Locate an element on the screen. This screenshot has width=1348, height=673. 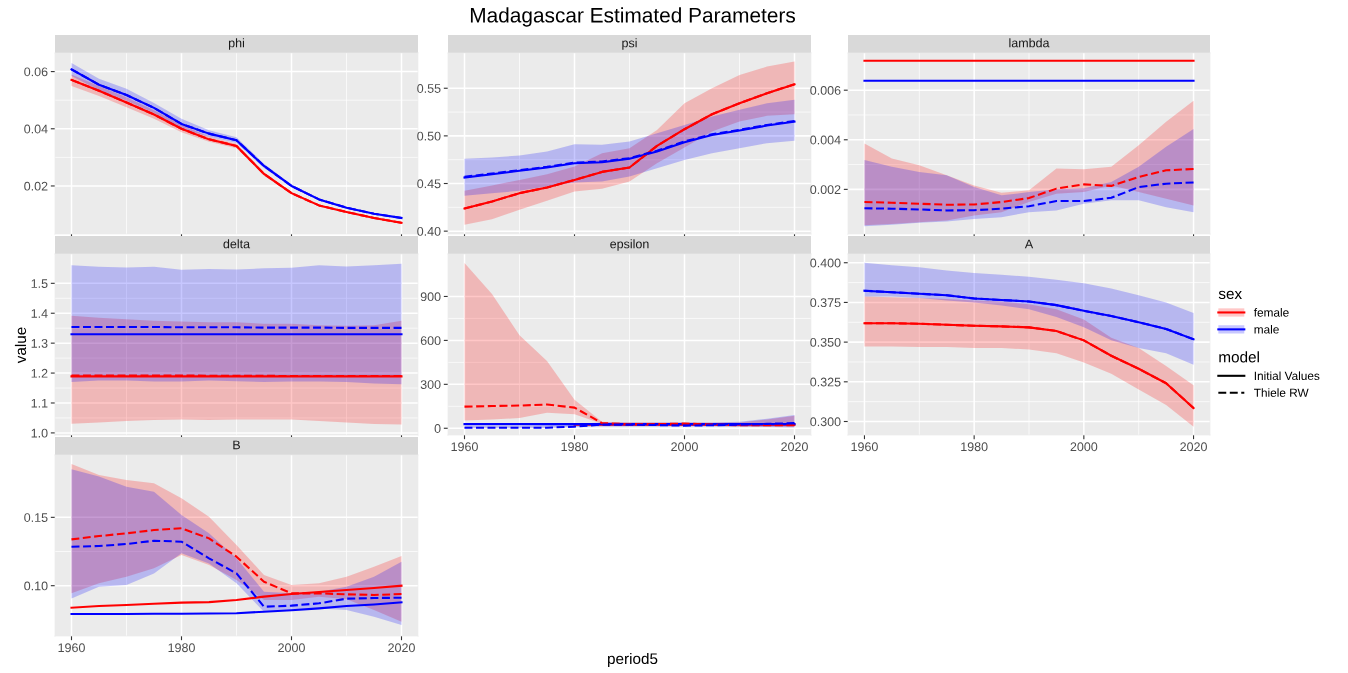
text: Thiele RW is located at coordinates (1281, 392).